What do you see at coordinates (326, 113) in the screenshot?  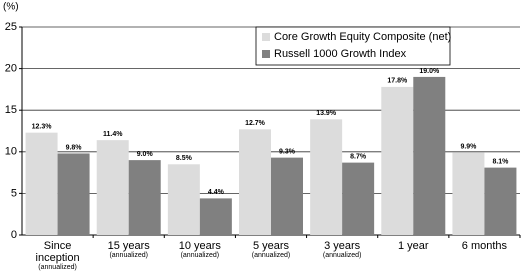 I see `value-label: 13.9%` at bounding box center [326, 113].